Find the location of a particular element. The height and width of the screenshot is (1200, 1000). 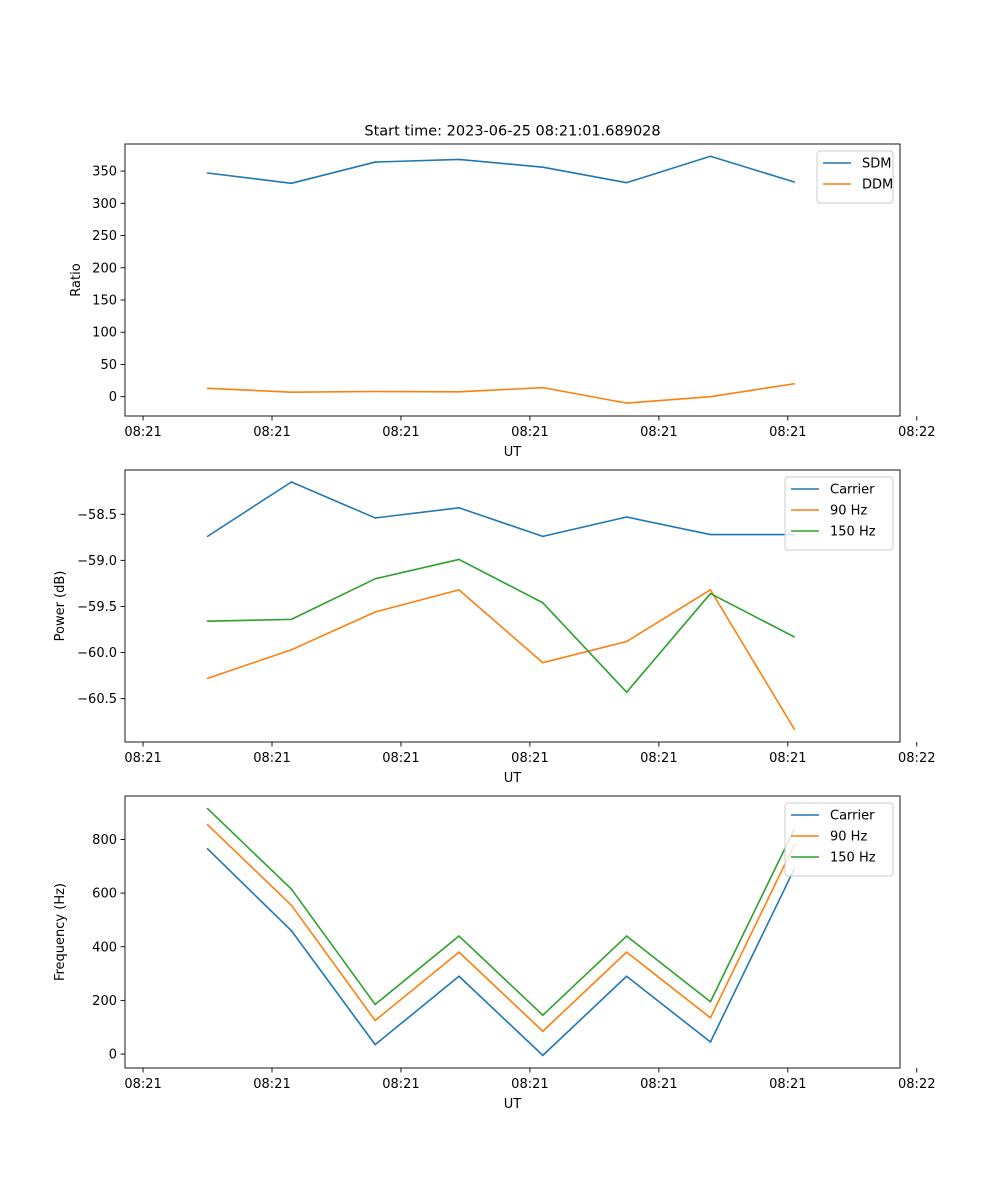

y-tick-label: −58.5 is located at coordinates (97, 515).